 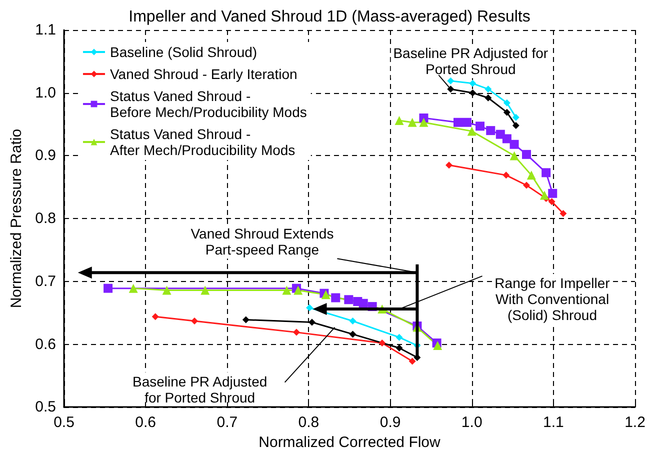 I want to click on x-tick-label: 0.5, so click(x=64, y=423).